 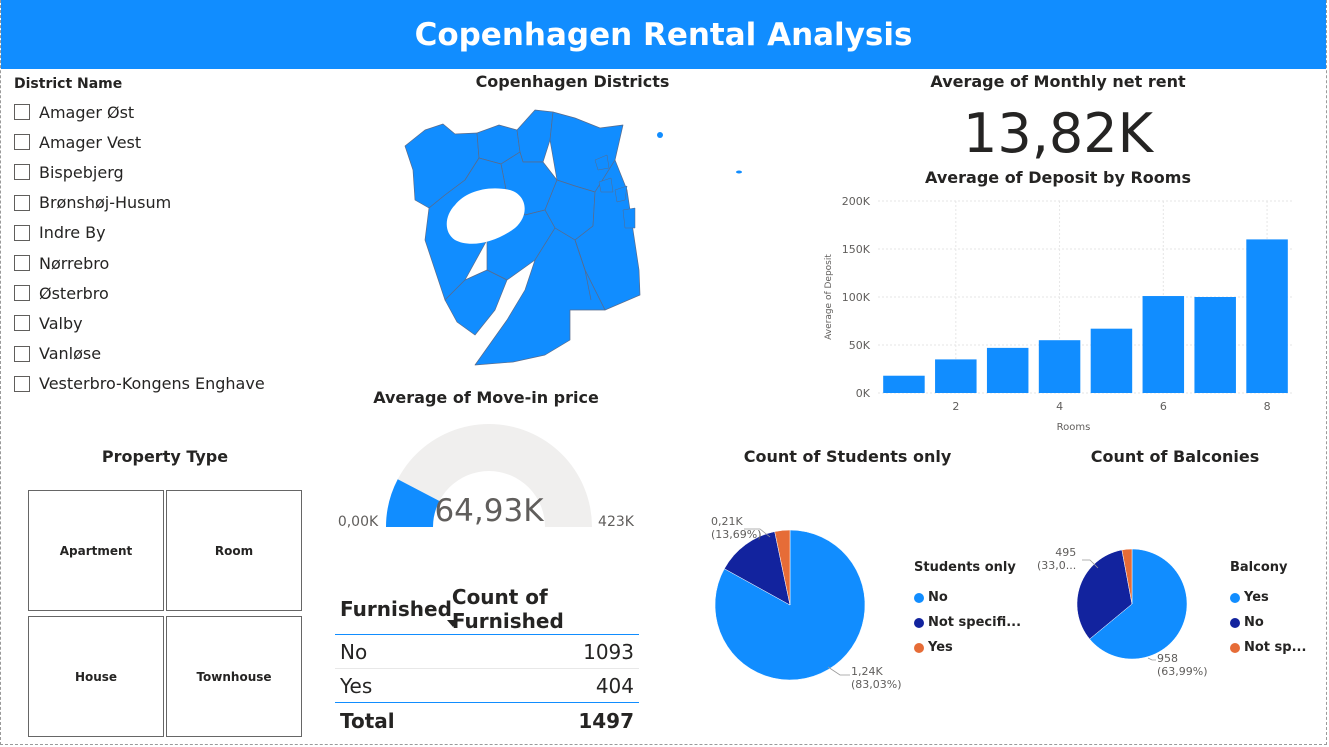 What do you see at coordinates (487, 720) in the screenshot?
I see `table-total-row: Total 1497` at bounding box center [487, 720].